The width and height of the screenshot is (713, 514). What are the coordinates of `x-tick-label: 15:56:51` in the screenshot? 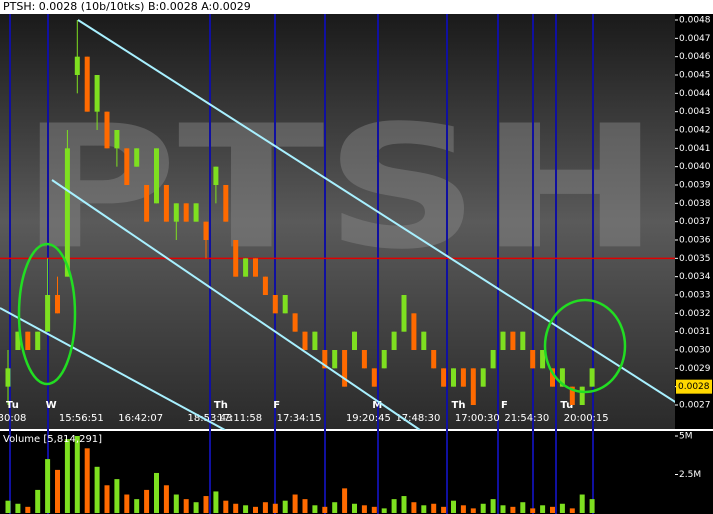 It's located at (81, 418).